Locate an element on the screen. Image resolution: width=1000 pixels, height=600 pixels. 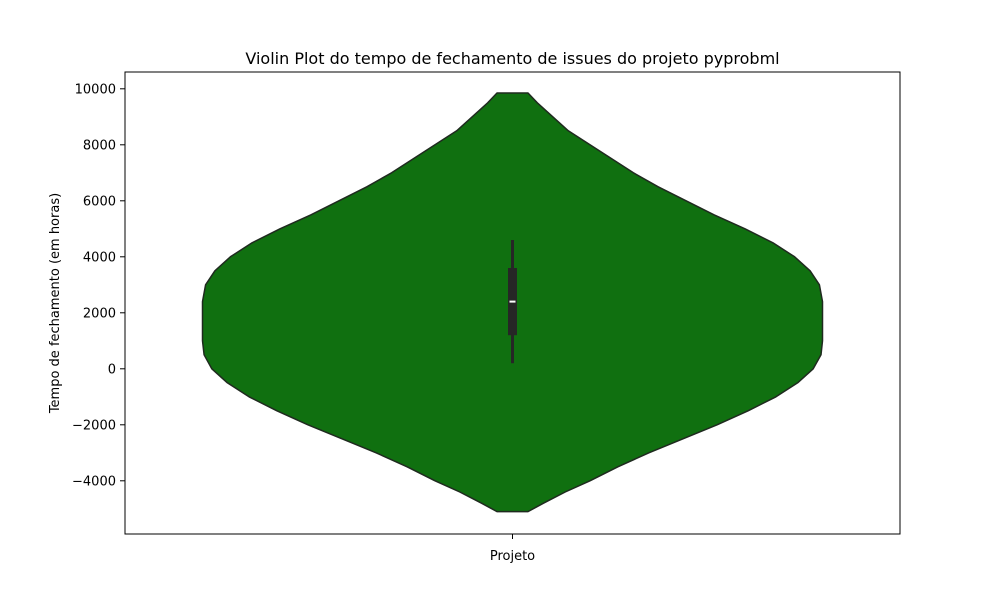
y-tick-label: 4000 is located at coordinates (99, 257).